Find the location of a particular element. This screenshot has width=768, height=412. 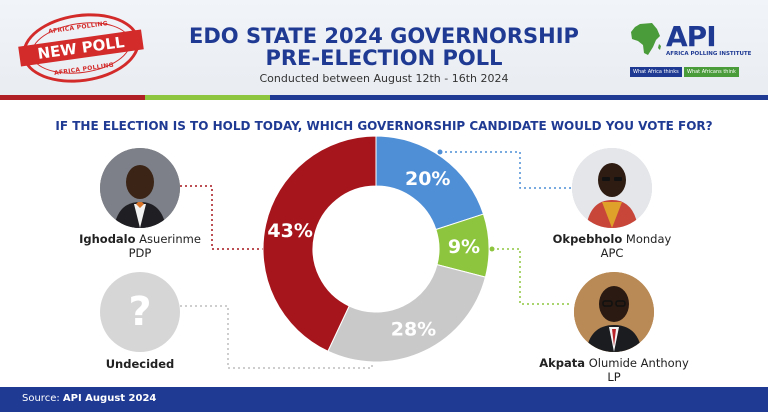

page-title-line-1: EDO STATE 2024 GOVERNORSHIP is located at coordinates (384, 36).